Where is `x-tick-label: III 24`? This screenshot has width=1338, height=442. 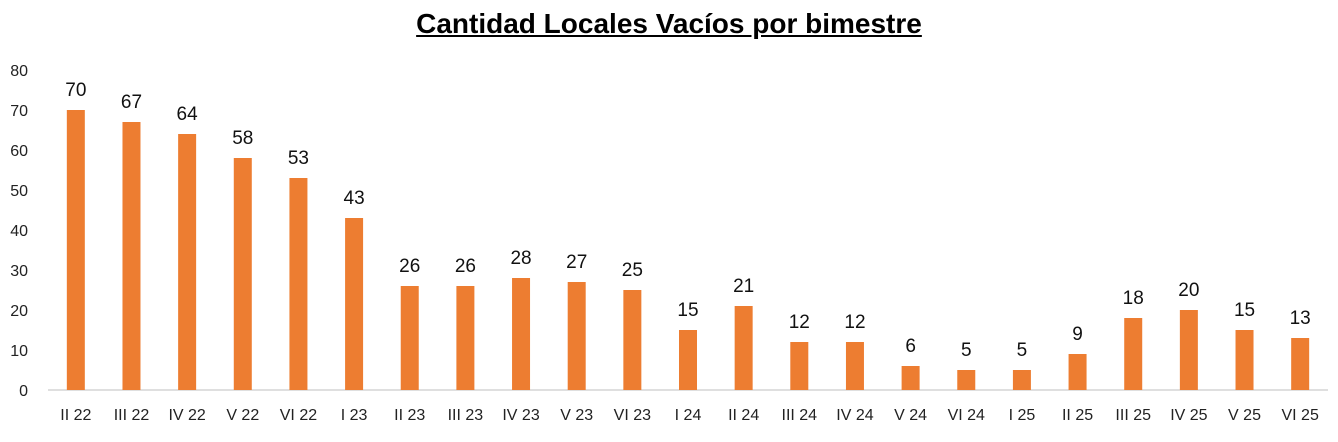 x-tick-label: III 24 is located at coordinates (800, 415).